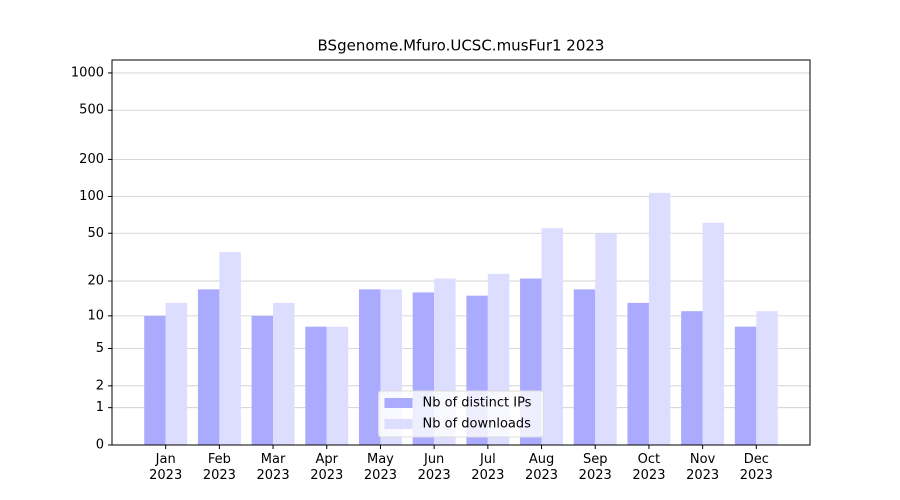  Describe the element at coordinates (95, 315) in the screenshot. I see `y-tick-label: 10` at that location.